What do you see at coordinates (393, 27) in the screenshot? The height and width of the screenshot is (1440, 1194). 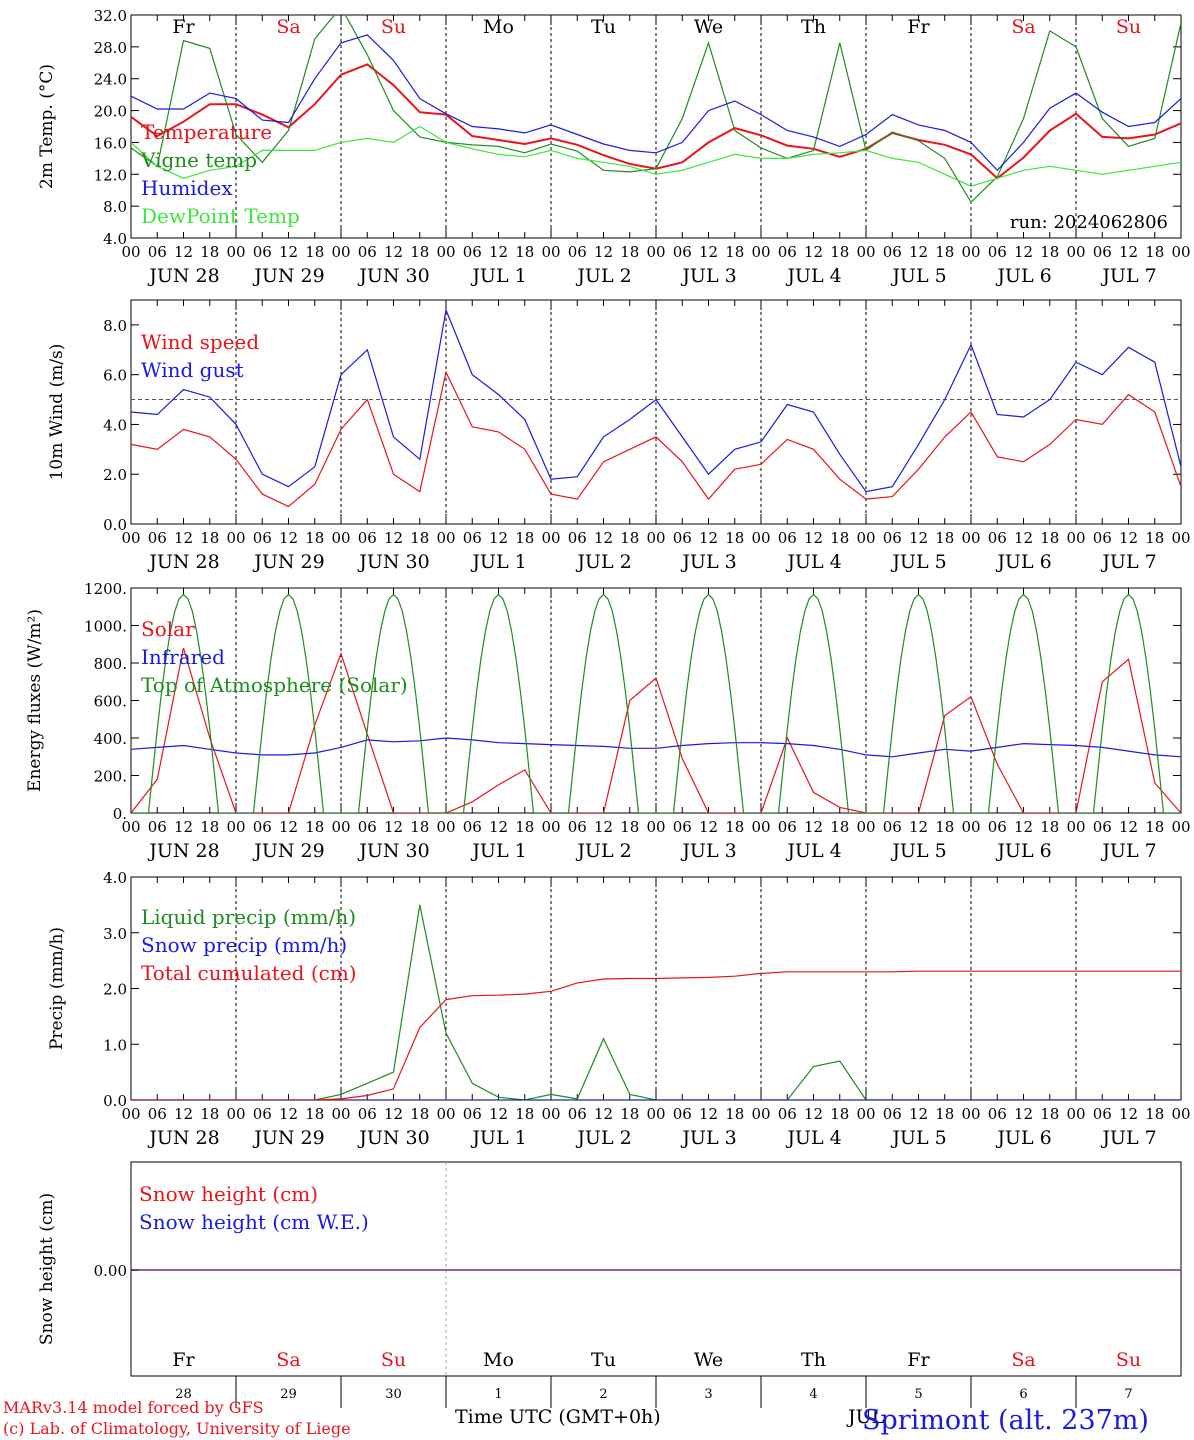 I see `weekday-label: Su` at bounding box center [393, 27].